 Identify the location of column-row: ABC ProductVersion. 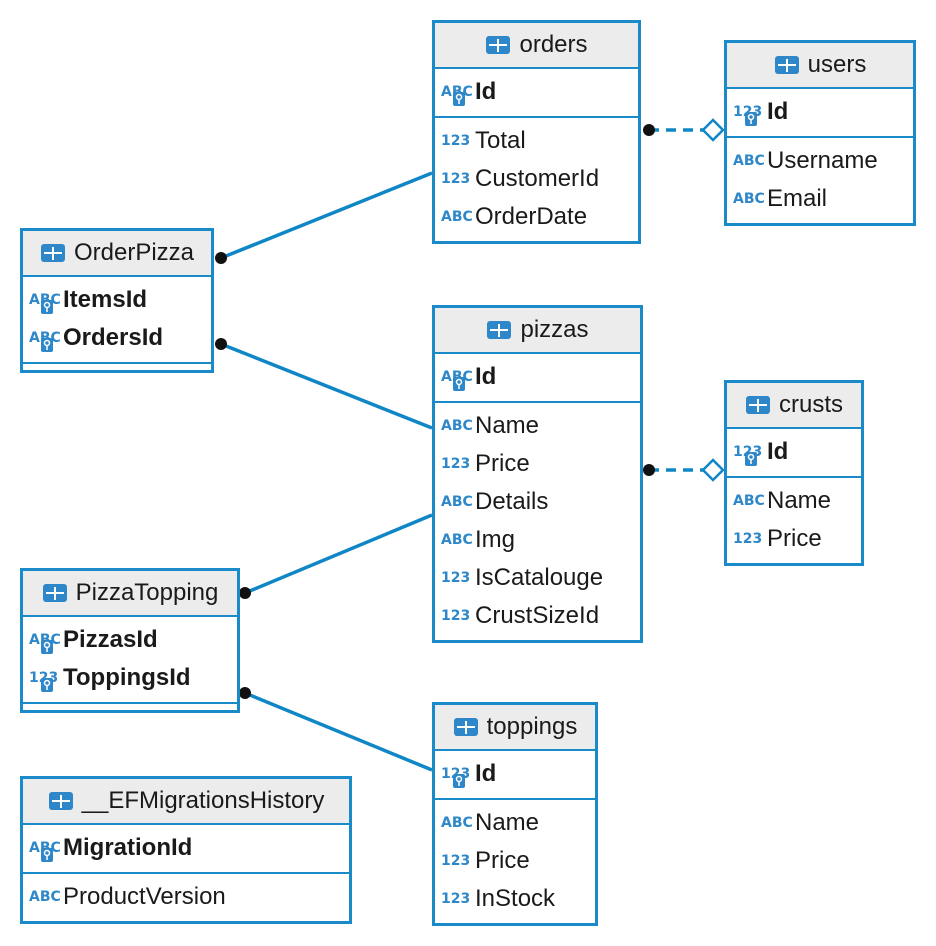
(186, 897).